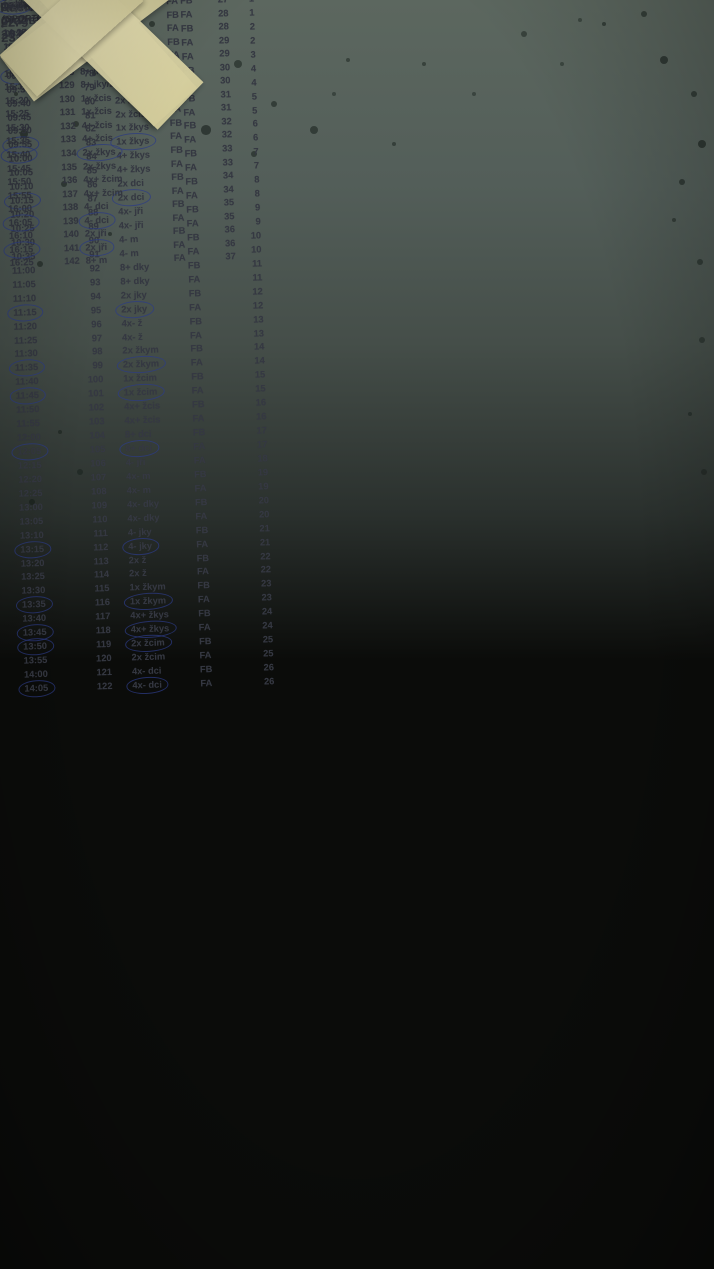 The height and width of the screenshot is (1269, 714). I want to click on boat-class: 4- dci, so click(96, 221).